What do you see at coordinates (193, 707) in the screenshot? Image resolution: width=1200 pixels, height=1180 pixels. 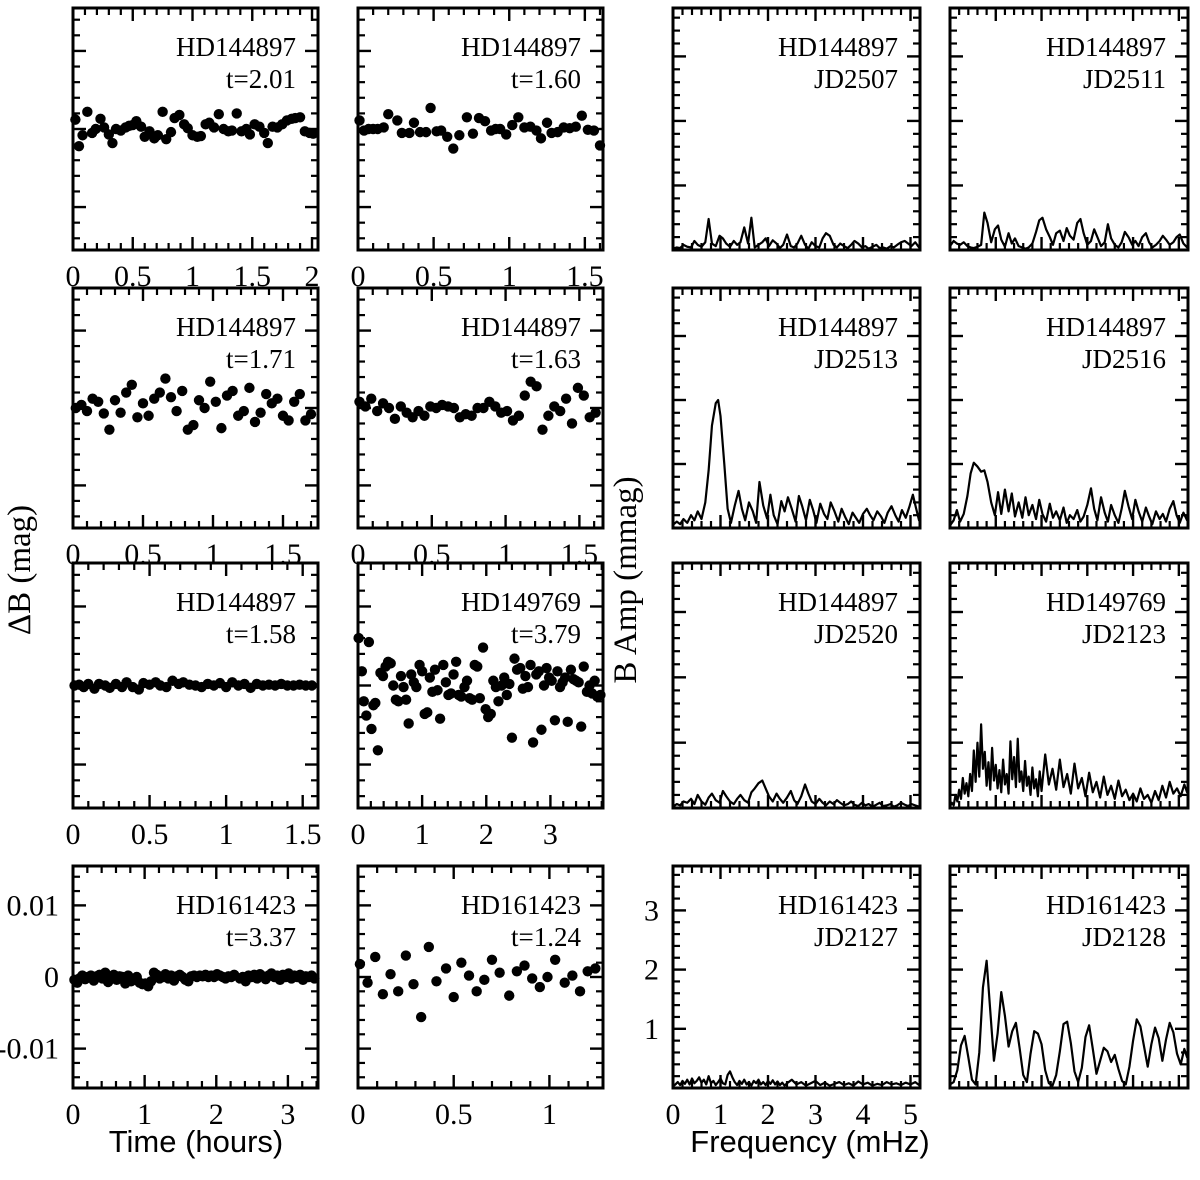 I see `x-axis-ticks: 0 0.5 1 1.5` at bounding box center [193, 707].